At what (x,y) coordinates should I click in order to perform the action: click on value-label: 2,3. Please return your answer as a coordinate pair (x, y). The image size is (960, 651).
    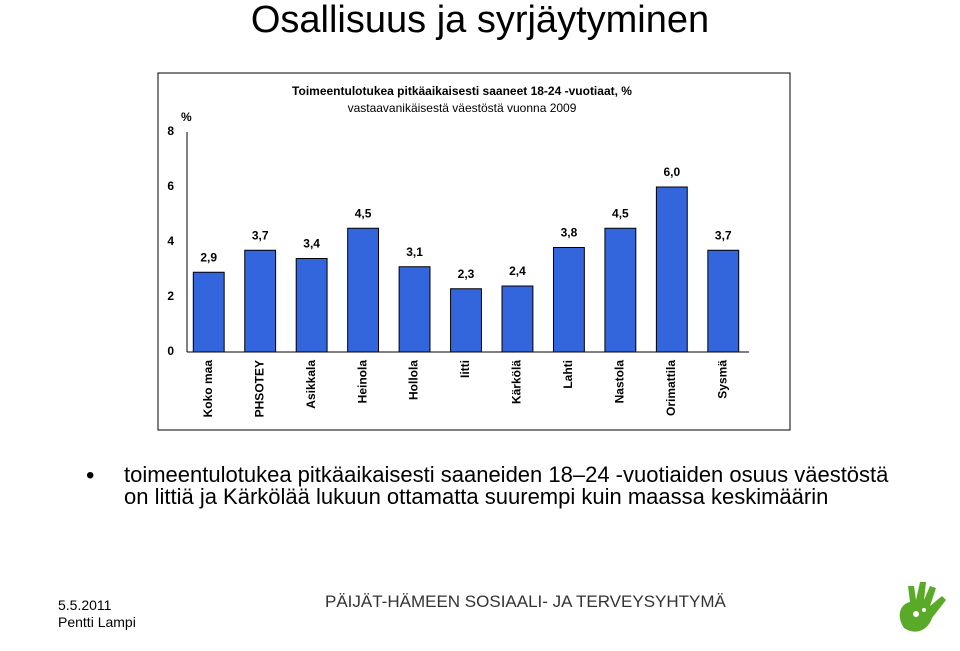
    Looking at the image, I should click on (466, 274).